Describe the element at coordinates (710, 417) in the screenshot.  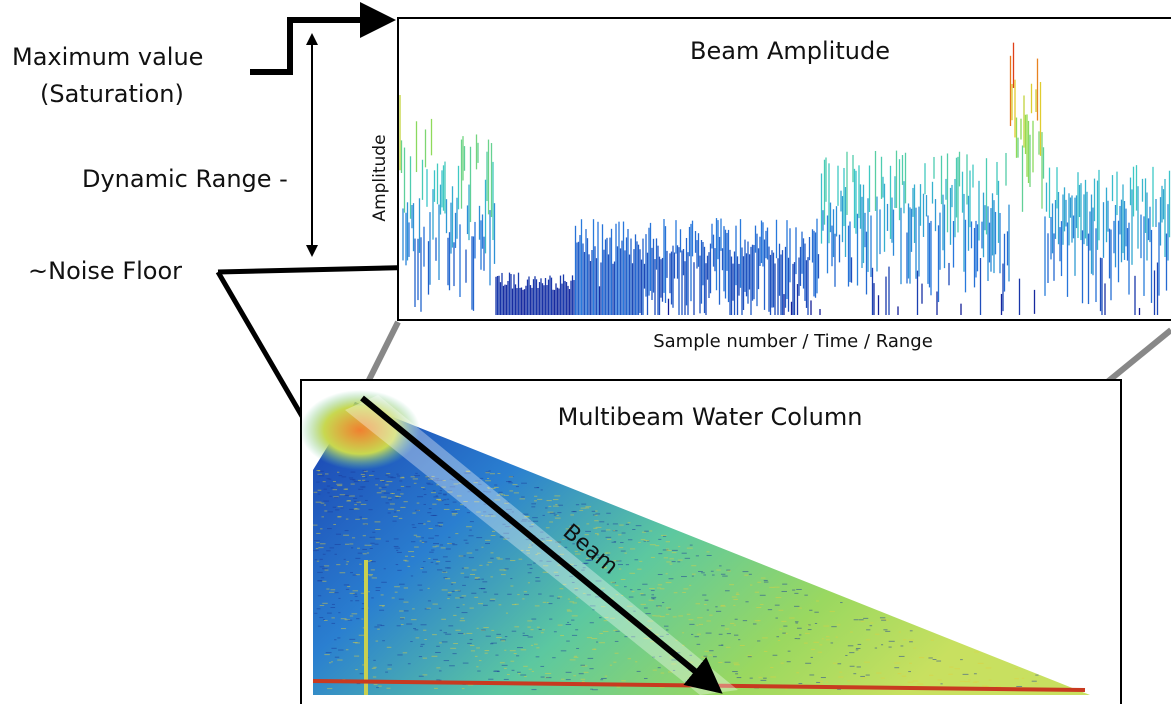
I see `water-column-title: Multibeam Water Column` at that location.